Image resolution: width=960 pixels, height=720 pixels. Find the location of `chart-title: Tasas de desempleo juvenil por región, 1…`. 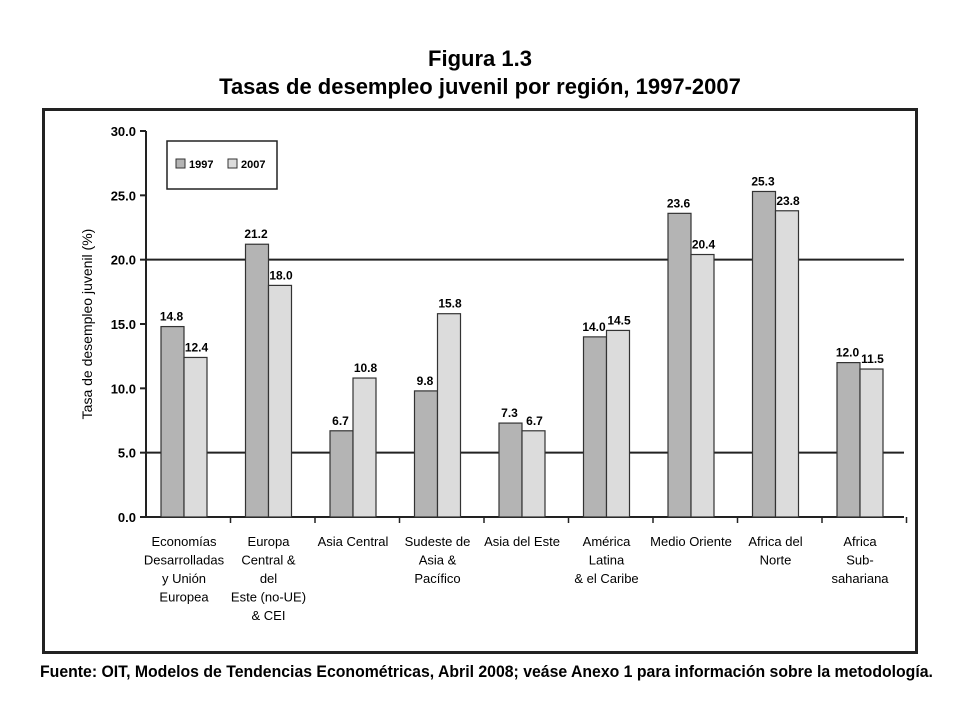

chart-title: Tasas de desempleo juvenil por región, 1… is located at coordinates (480, 86).